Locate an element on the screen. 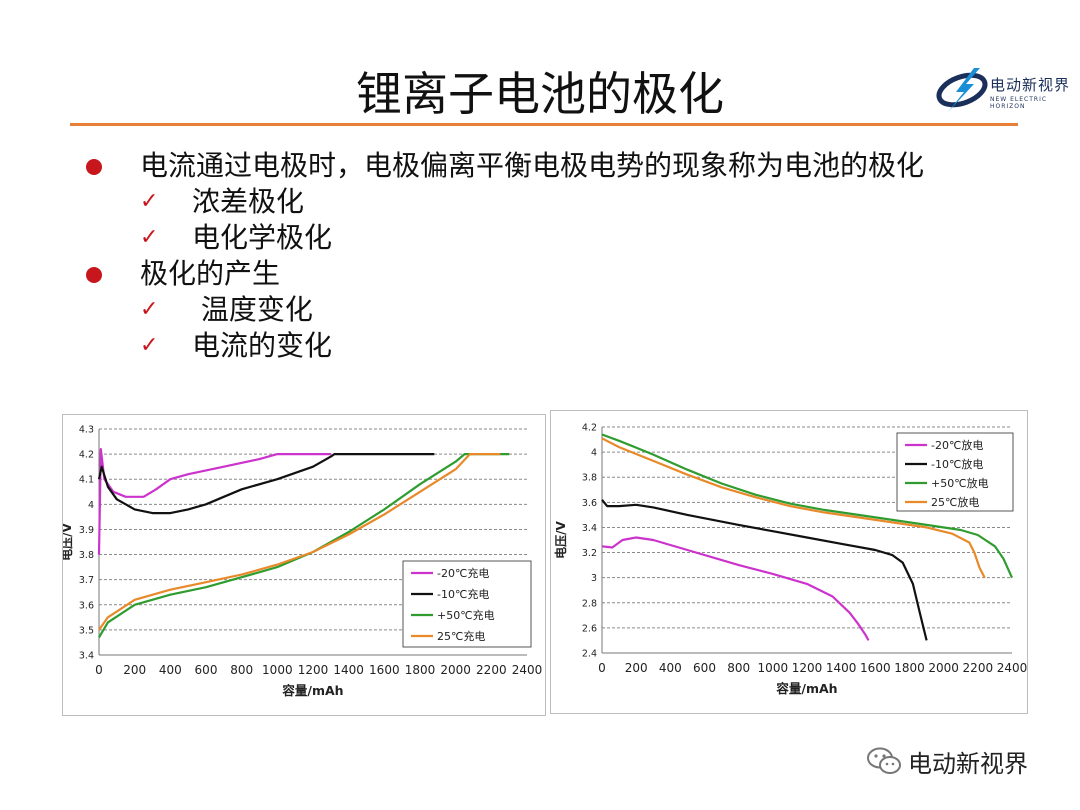 Image resolution: width=1080 pixels, height=810 pixels. y-tick-label: 4.3 is located at coordinates (86, 430).